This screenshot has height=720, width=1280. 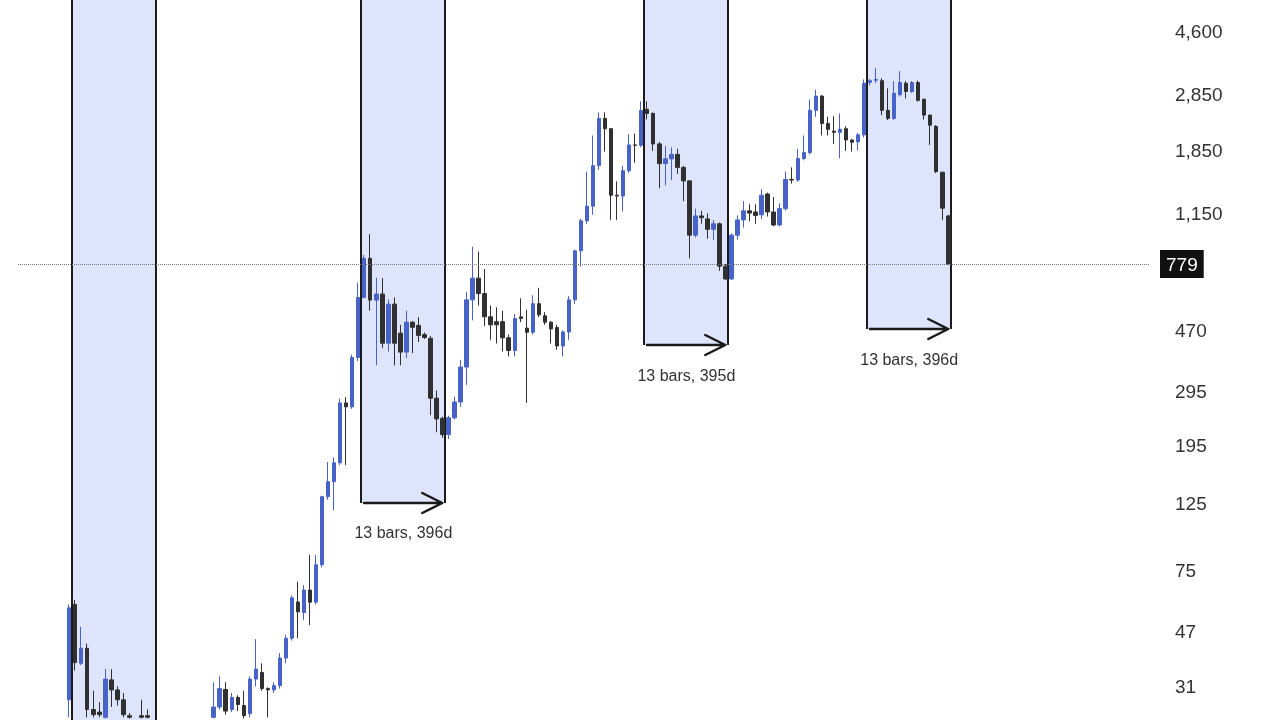 I want to click on y-tick-label: 75, so click(x=1186, y=571).